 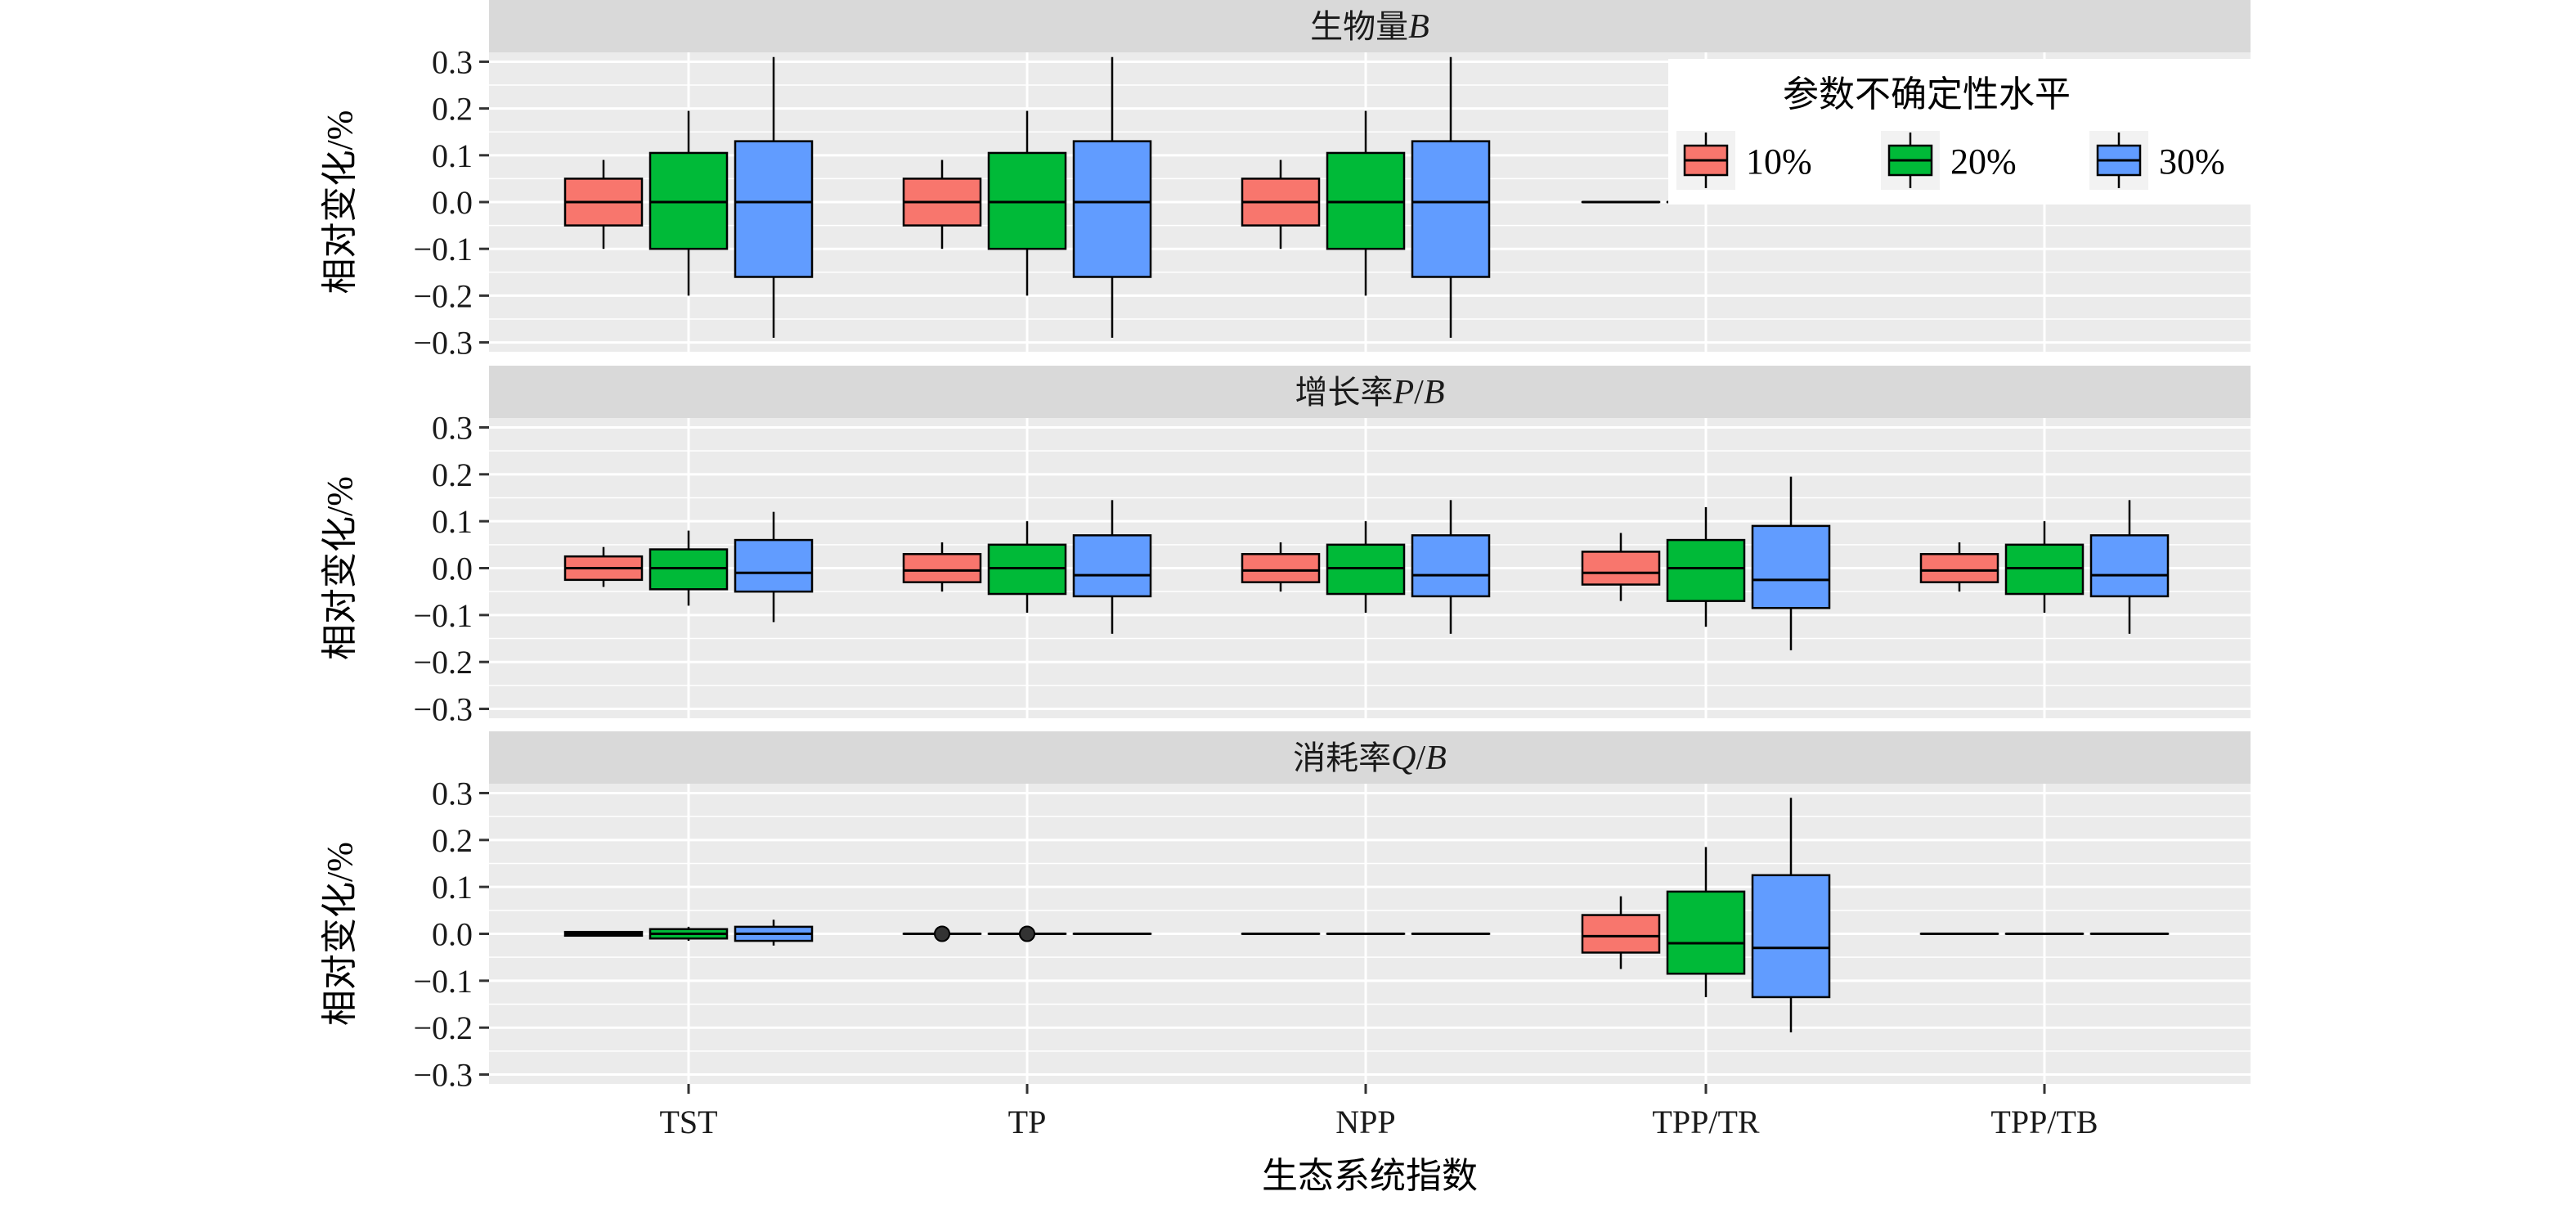 I want to click on facet-title-symbol: P, so click(x=1404, y=392).